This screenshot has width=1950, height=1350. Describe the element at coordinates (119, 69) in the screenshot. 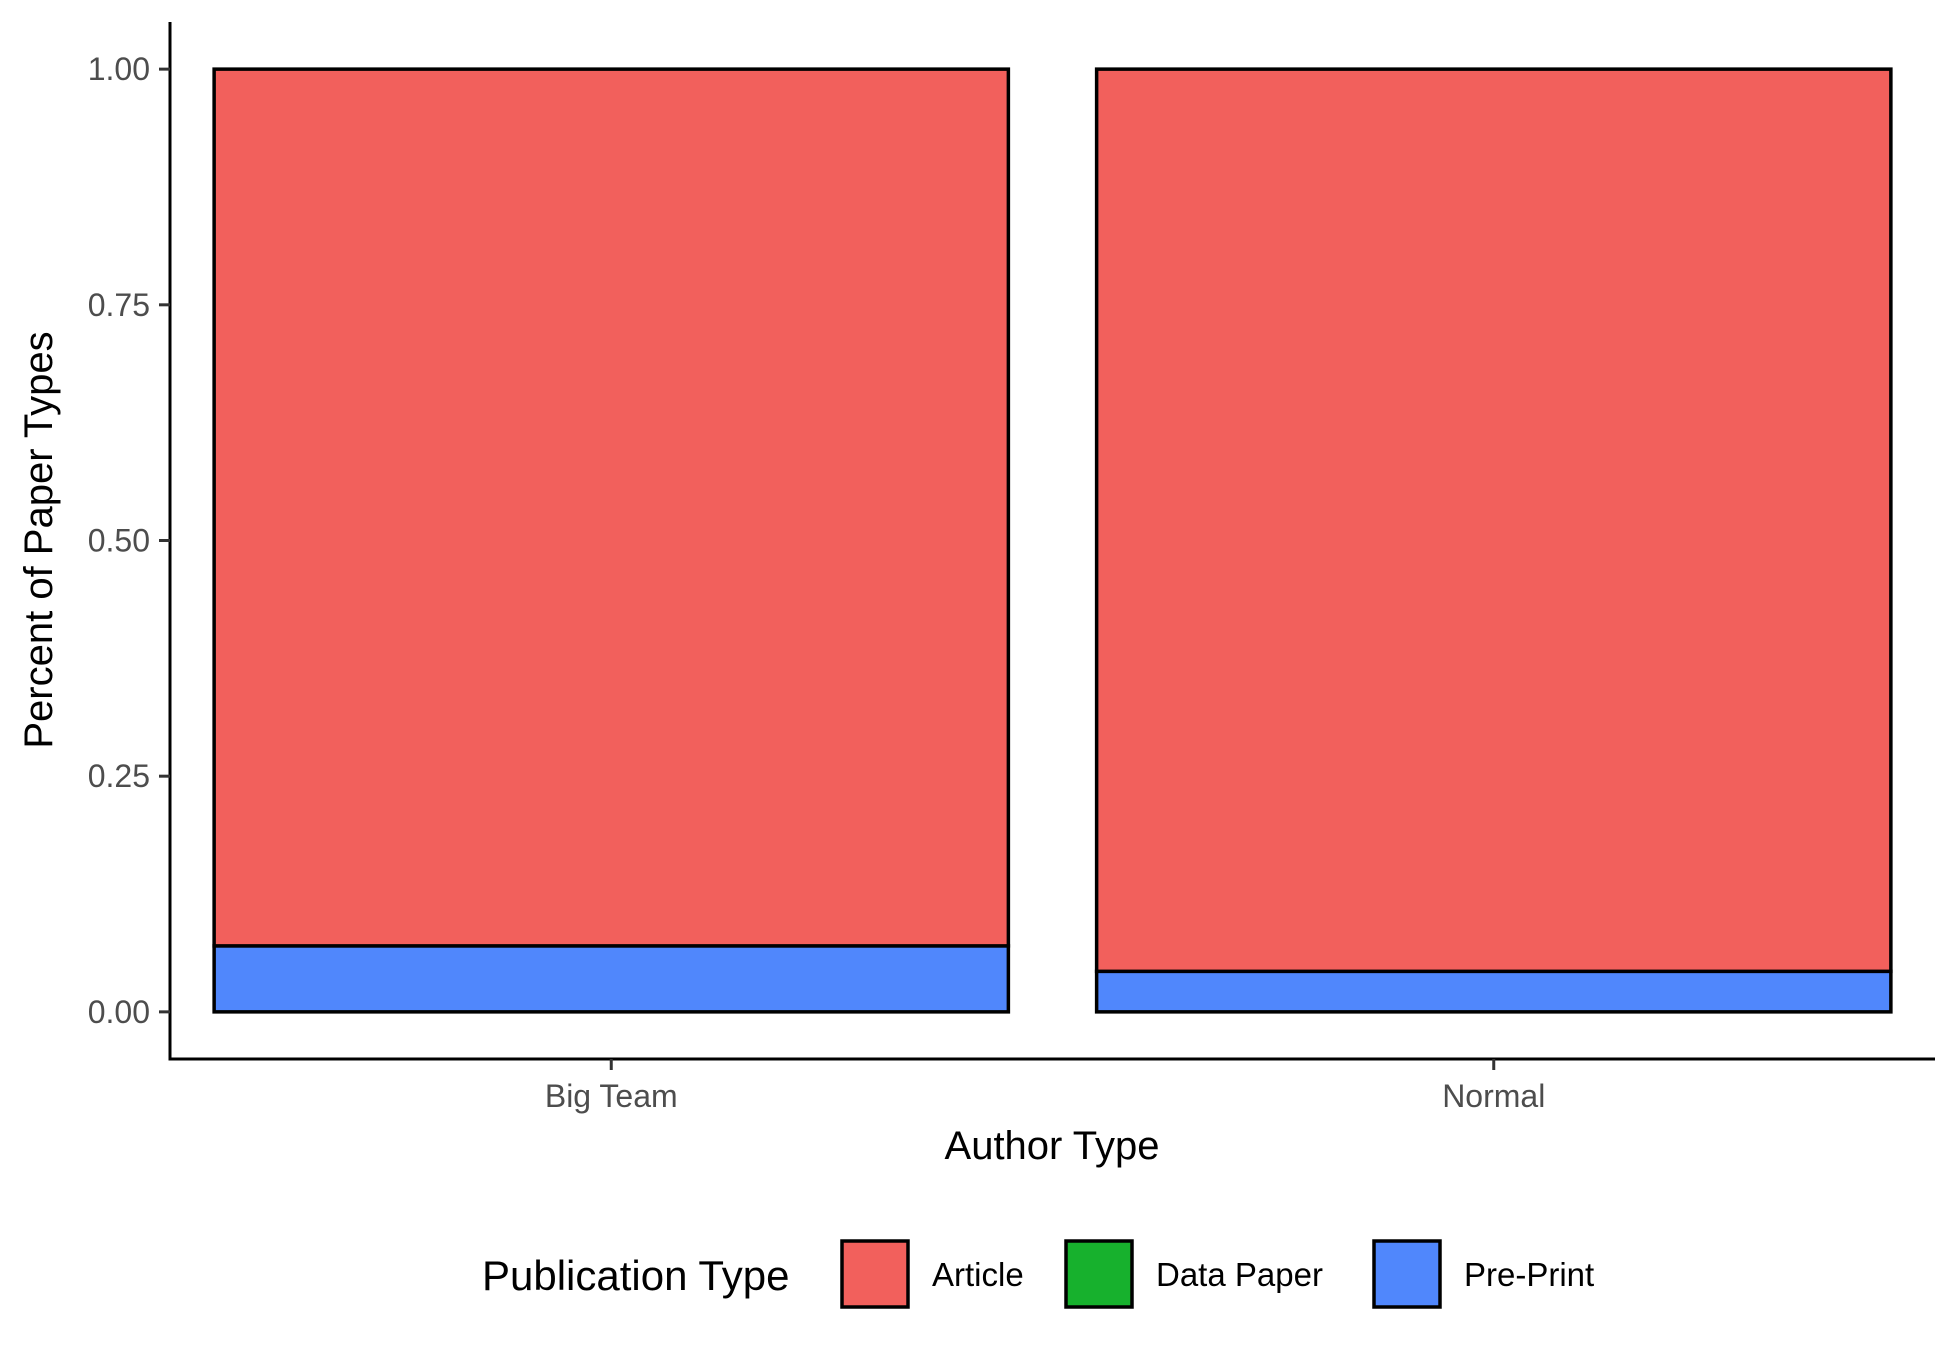

I see `y-tick-label: 1.00` at that location.